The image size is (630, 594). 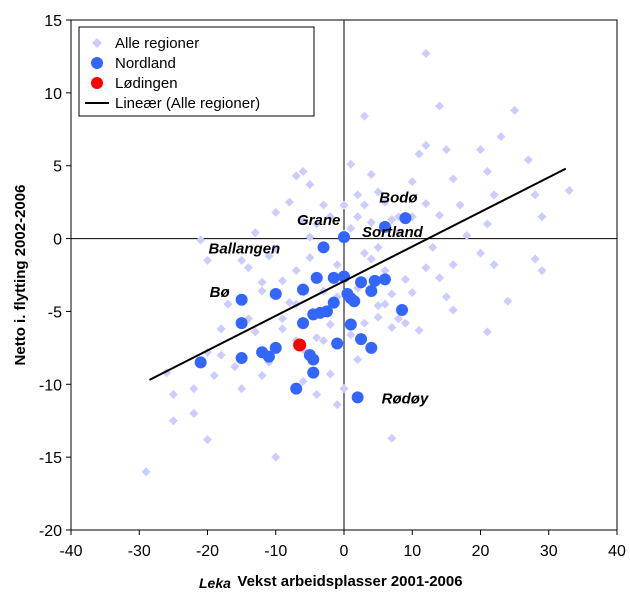 I want to click on x-tick-label: 30, so click(x=549, y=551).